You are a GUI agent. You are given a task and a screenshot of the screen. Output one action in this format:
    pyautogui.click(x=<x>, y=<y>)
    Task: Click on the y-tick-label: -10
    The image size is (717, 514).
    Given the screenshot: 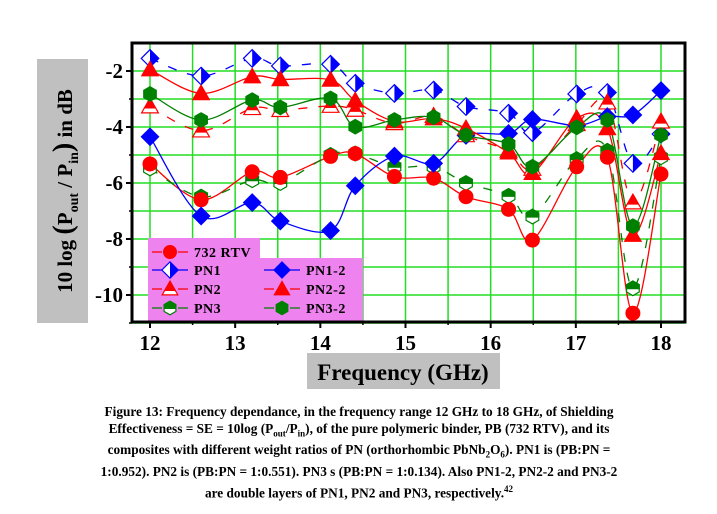 What is the action you would take?
    pyautogui.click(x=109, y=295)
    